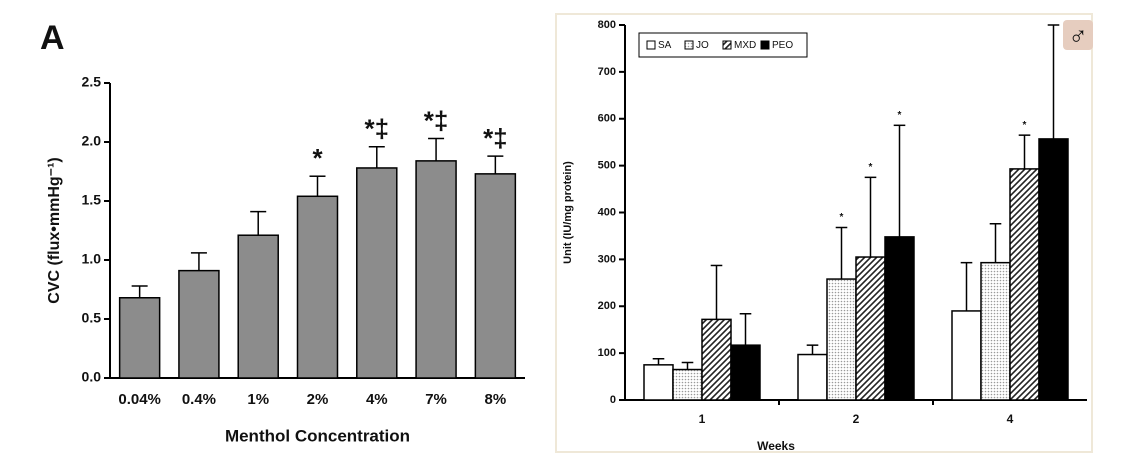 This screenshot has width=1122, height=458. What do you see at coordinates (54, 230) in the screenshot?
I see `y-axis-label: CVC (flux•mmHg⁻¹)` at bounding box center [54, 230].